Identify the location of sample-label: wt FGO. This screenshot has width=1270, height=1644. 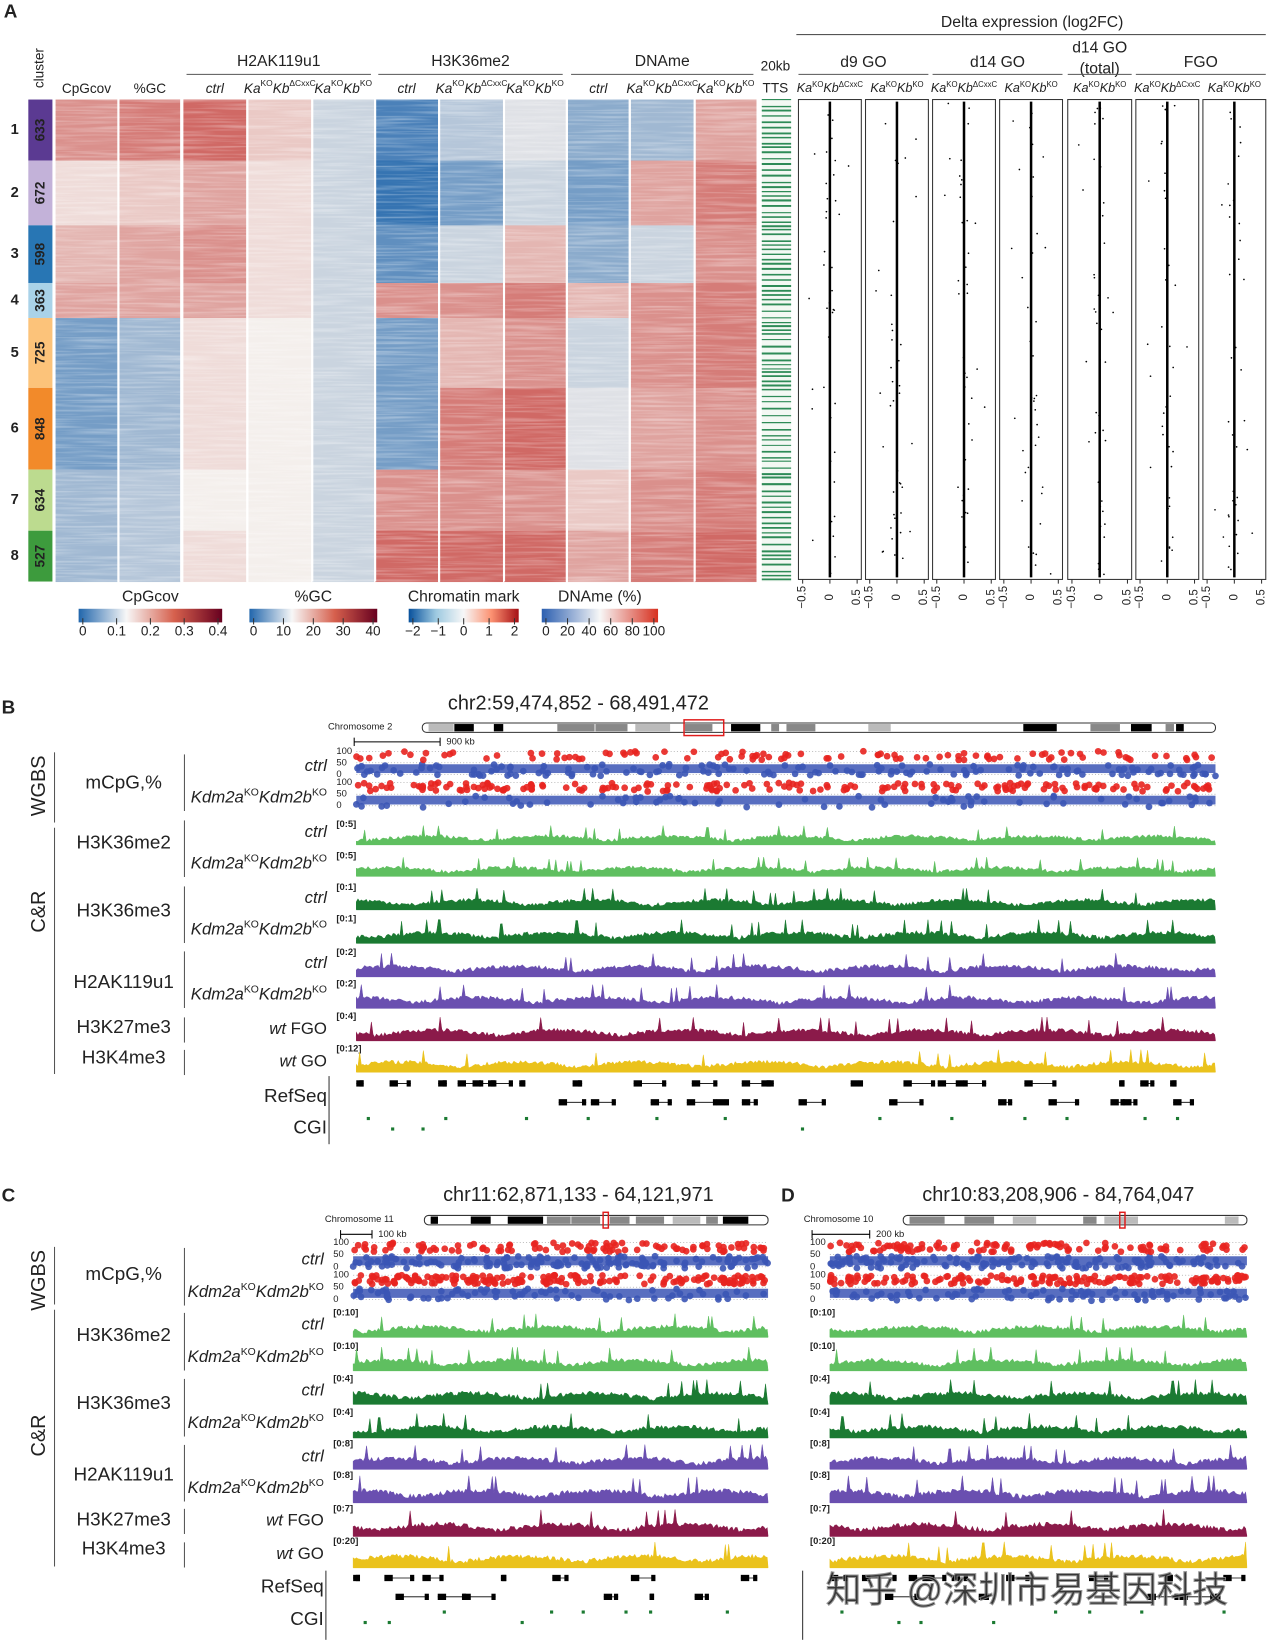
(295, 1520).